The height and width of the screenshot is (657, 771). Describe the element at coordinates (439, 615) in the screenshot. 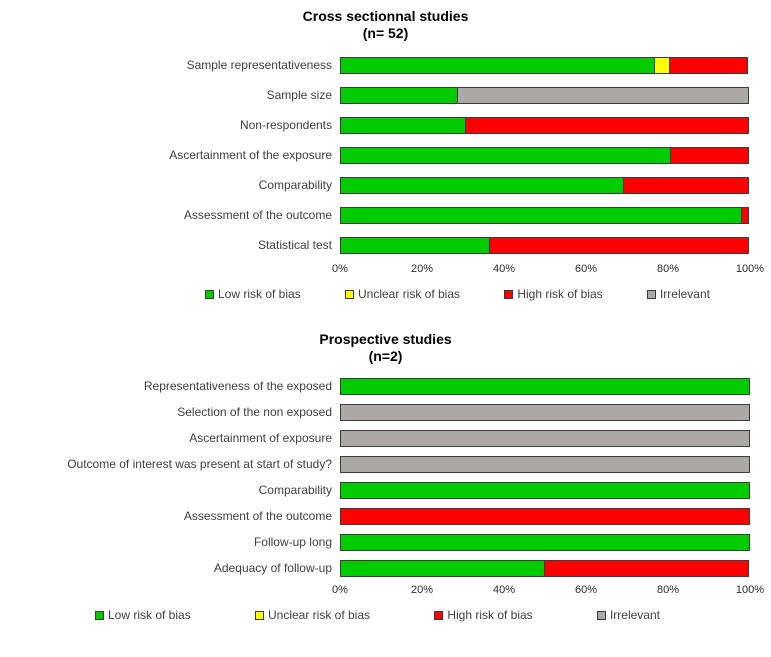

I see `legend-swatch-high` at that location.